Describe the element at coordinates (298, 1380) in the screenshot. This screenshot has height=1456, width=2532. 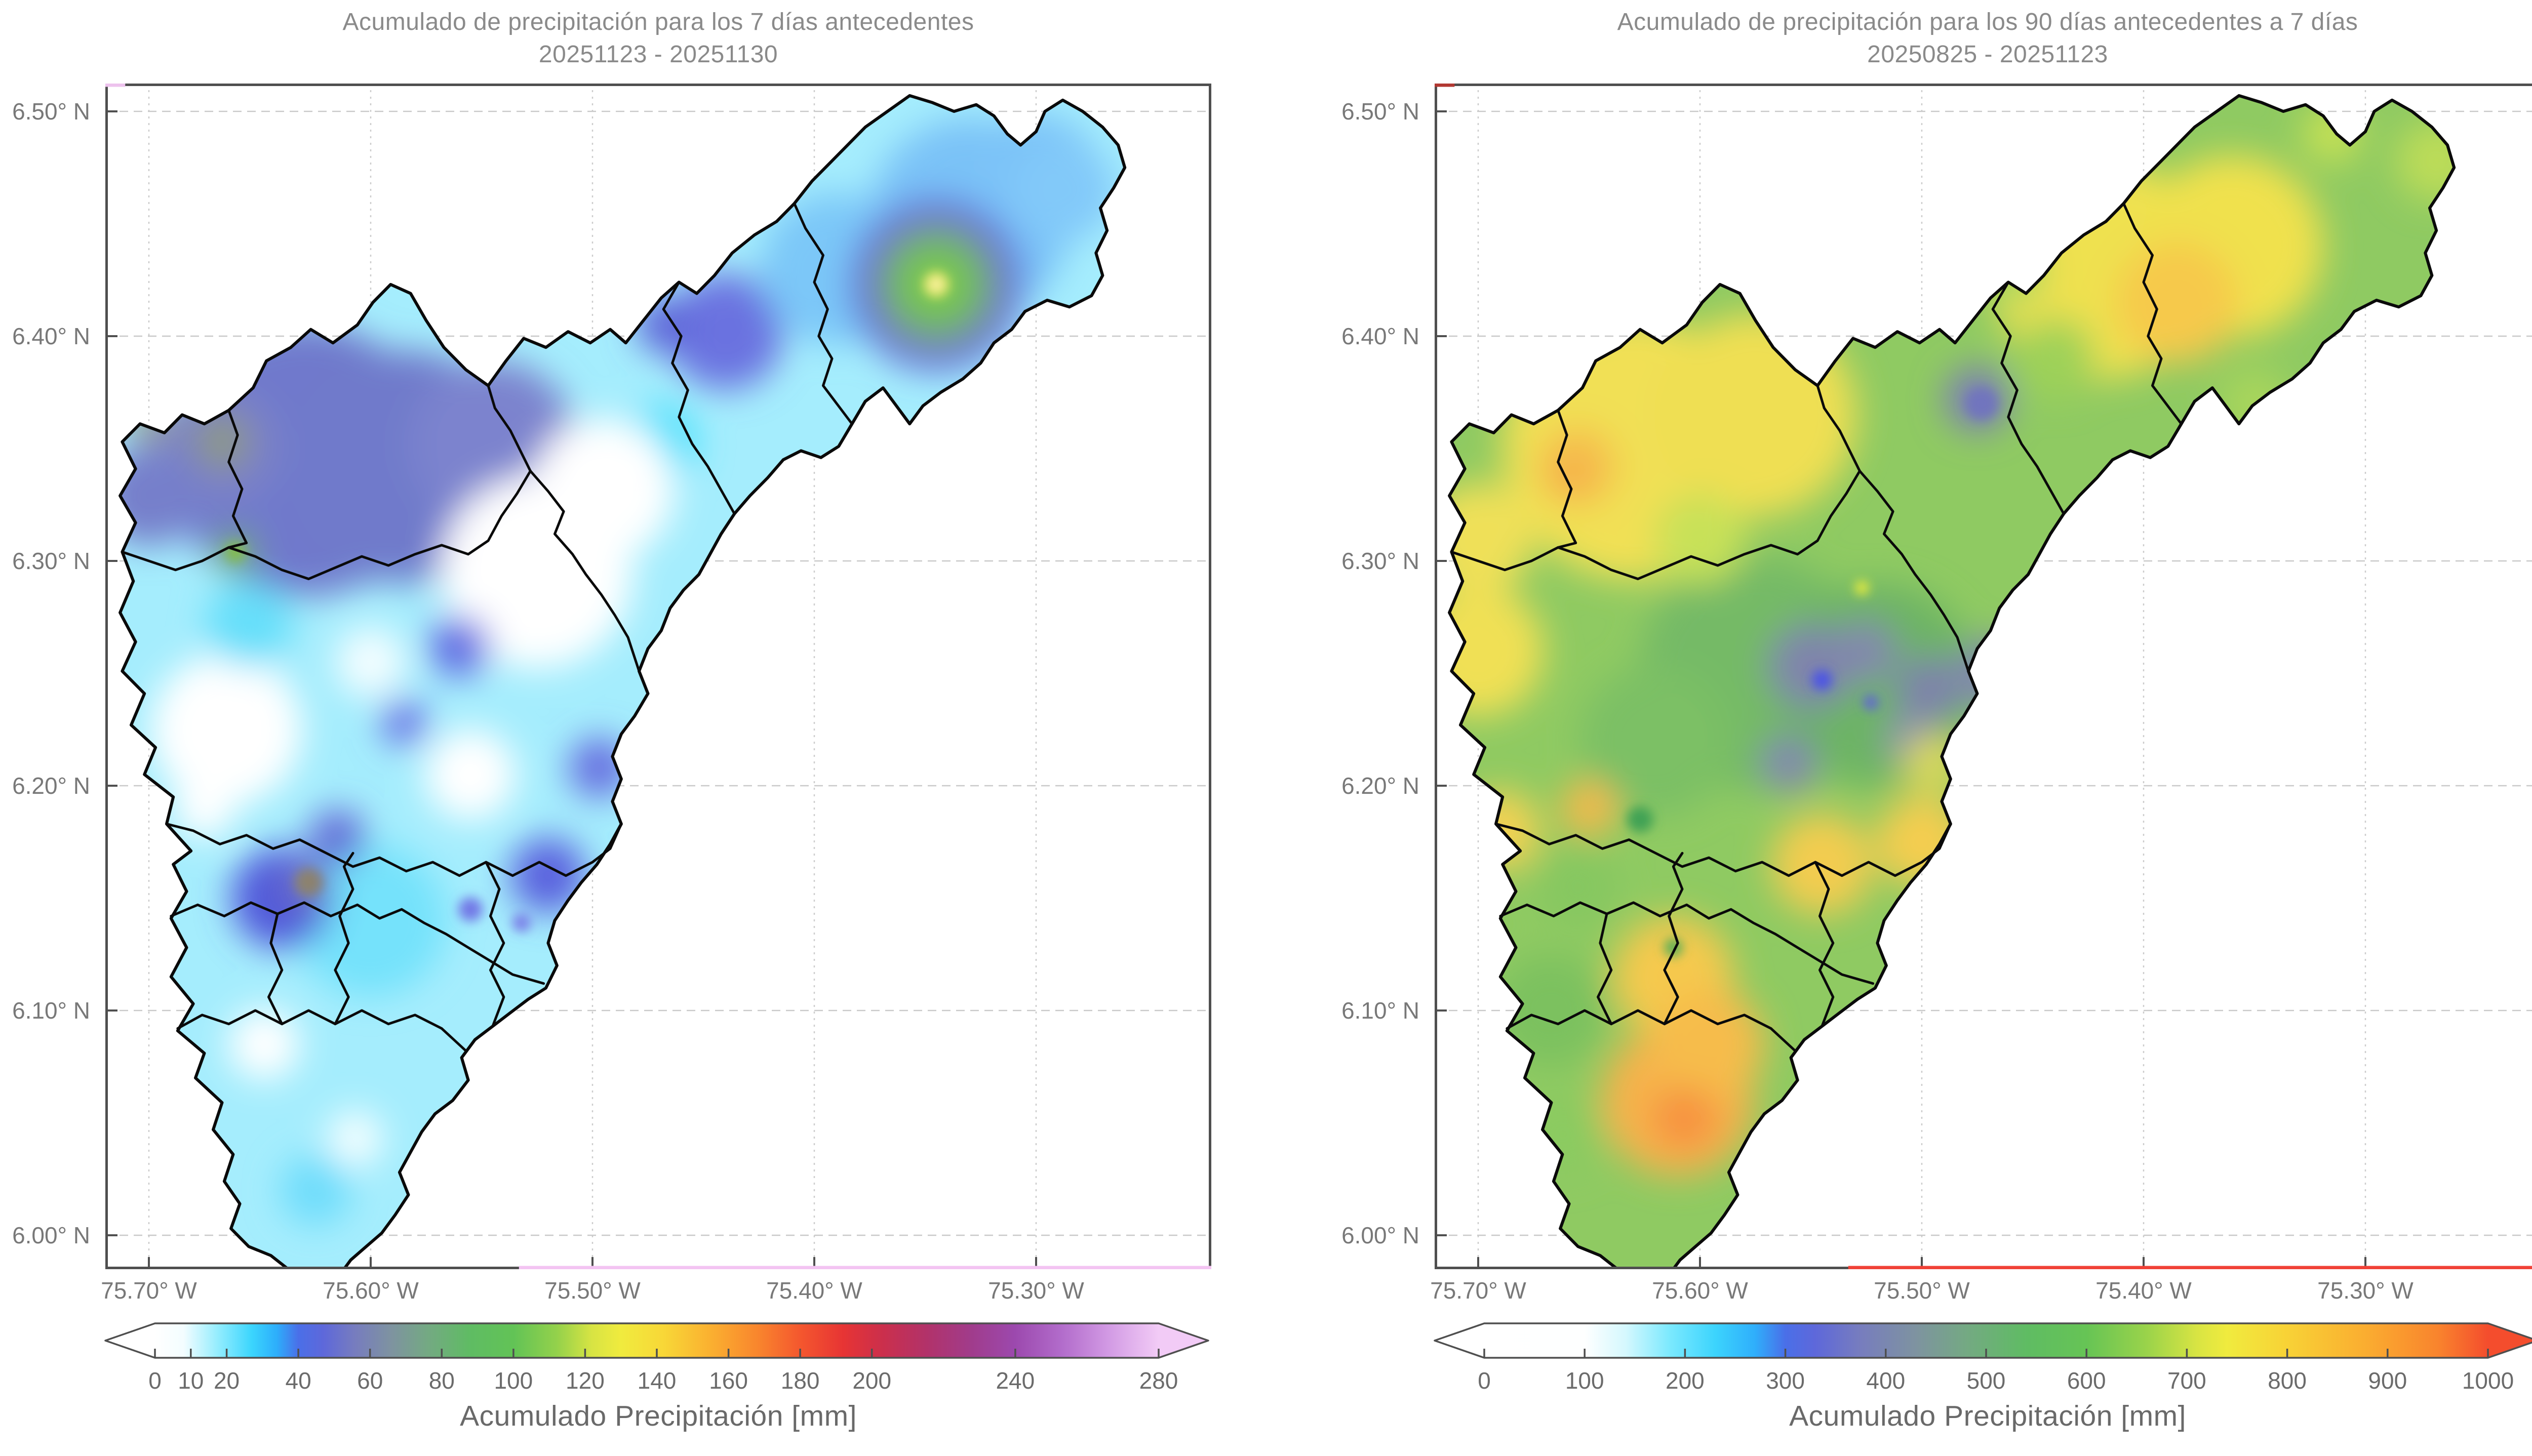
I see `colorbar-tick-label: 40` at that location.